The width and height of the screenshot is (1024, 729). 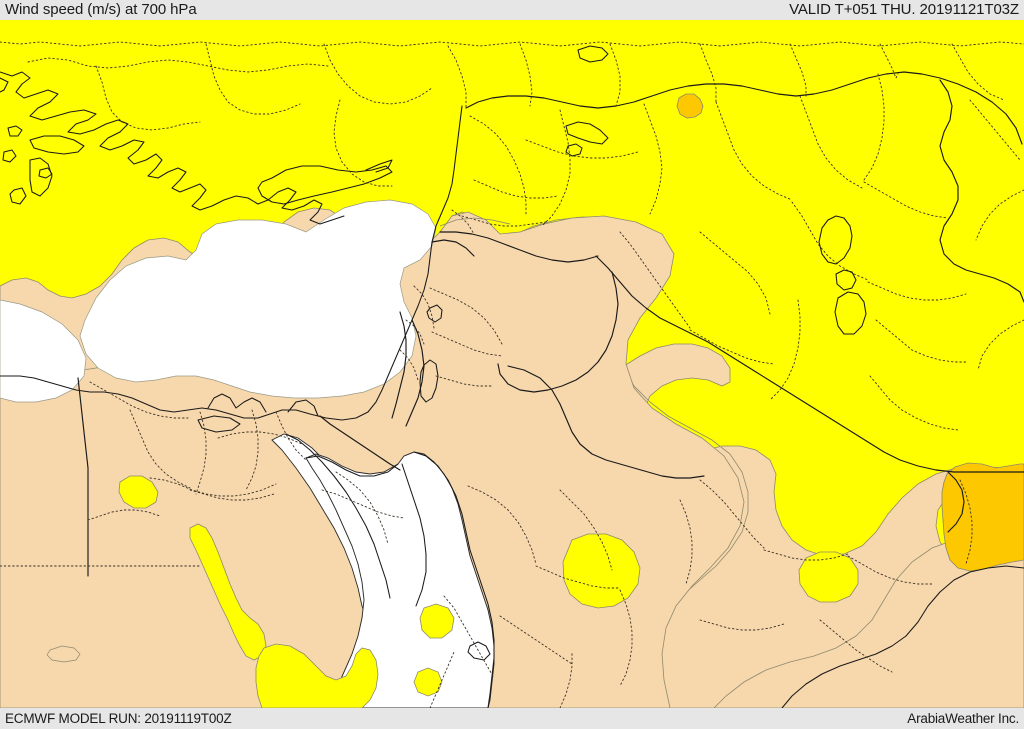 What do you see at coordinates (828, 577) in the screenshot?
I see `fill-moderate-pocket-central-arabia` at bounding box center [828, 577].